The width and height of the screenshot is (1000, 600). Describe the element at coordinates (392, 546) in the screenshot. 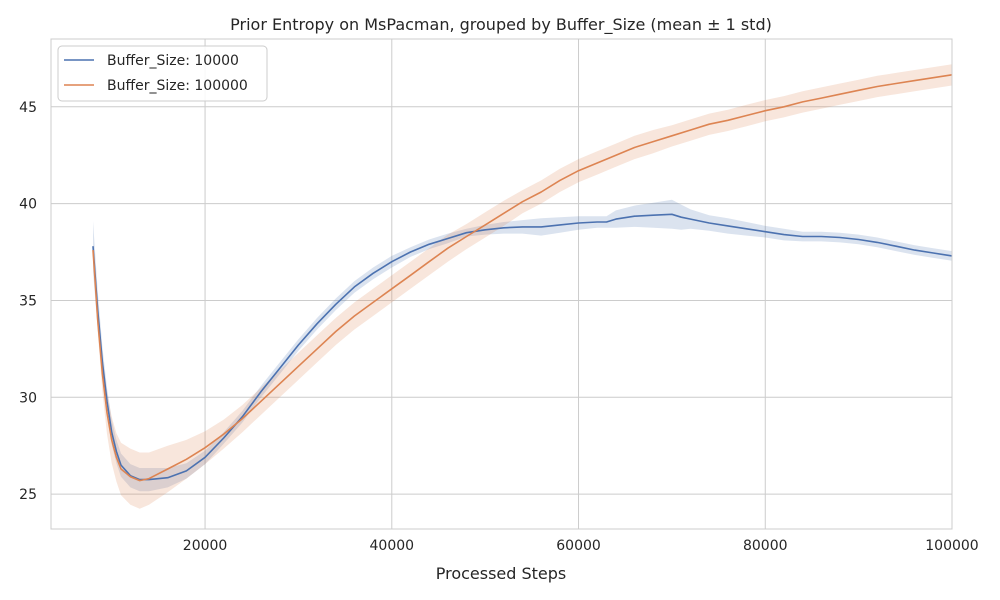

I see `x-tick-label: 40000` at that location.